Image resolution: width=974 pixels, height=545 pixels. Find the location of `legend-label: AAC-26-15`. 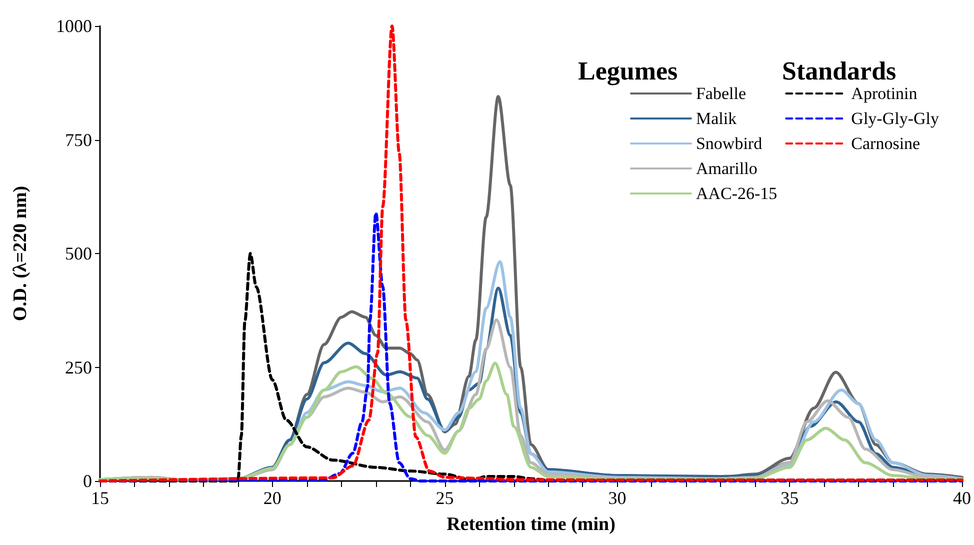

legend-label: AAC-26-15 is located at coordinates (737, 193).